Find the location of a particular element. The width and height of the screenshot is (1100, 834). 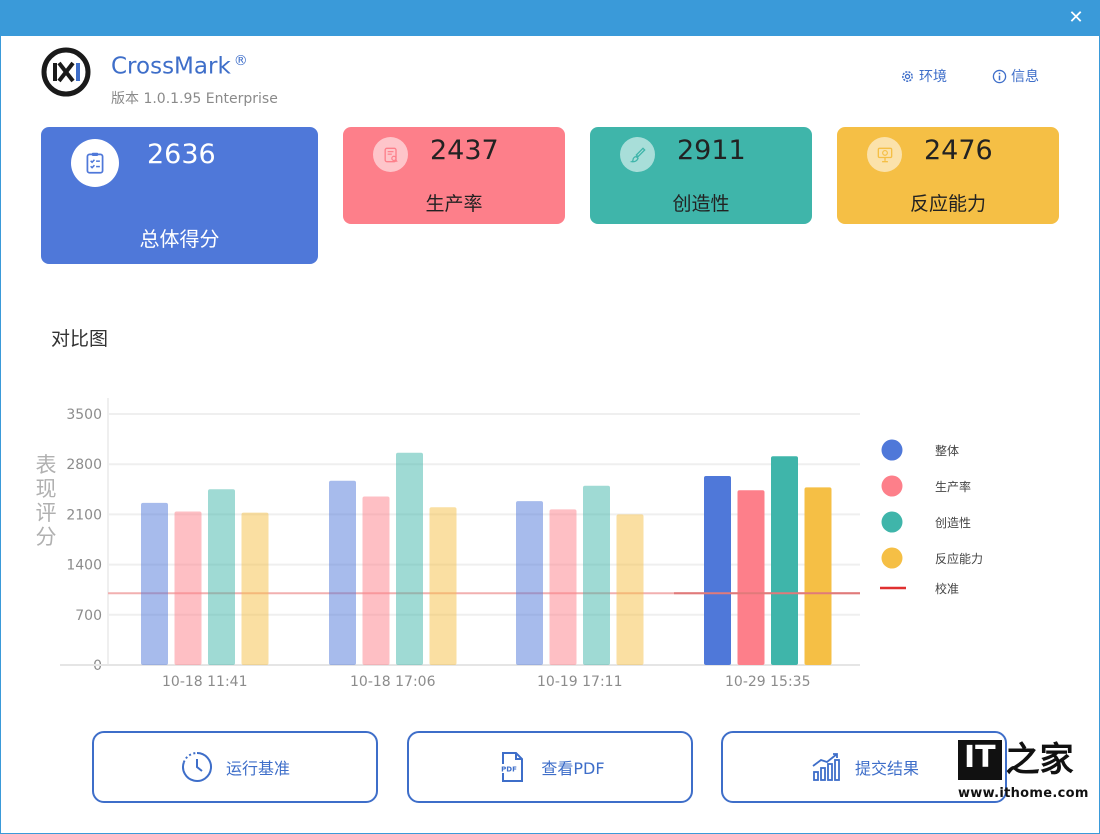

view-pdf-button: PDF 查看PDF is located at coordinates (550, 767).